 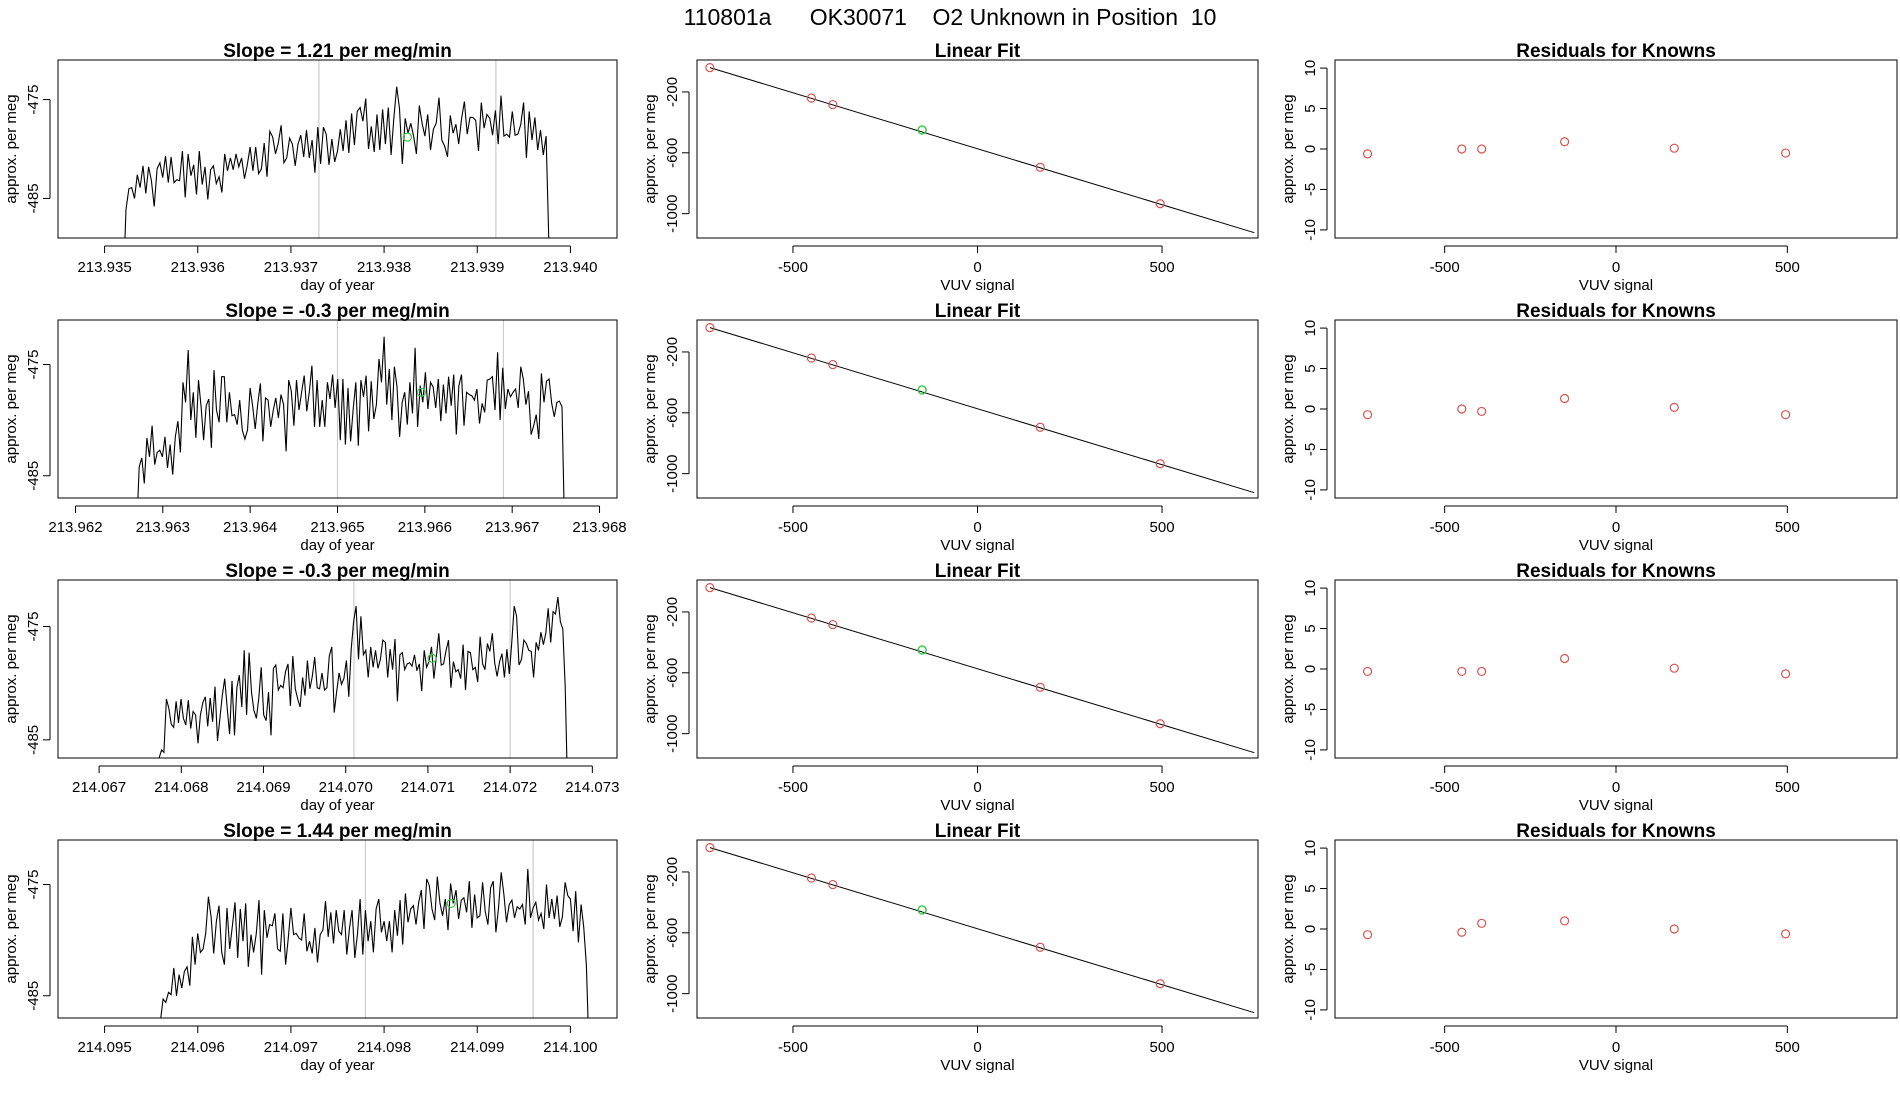 What do you see at coordinates (291, 267) in the screenshot?
I see `x-tick-label: 213.937` at bounding box center [291, 267].